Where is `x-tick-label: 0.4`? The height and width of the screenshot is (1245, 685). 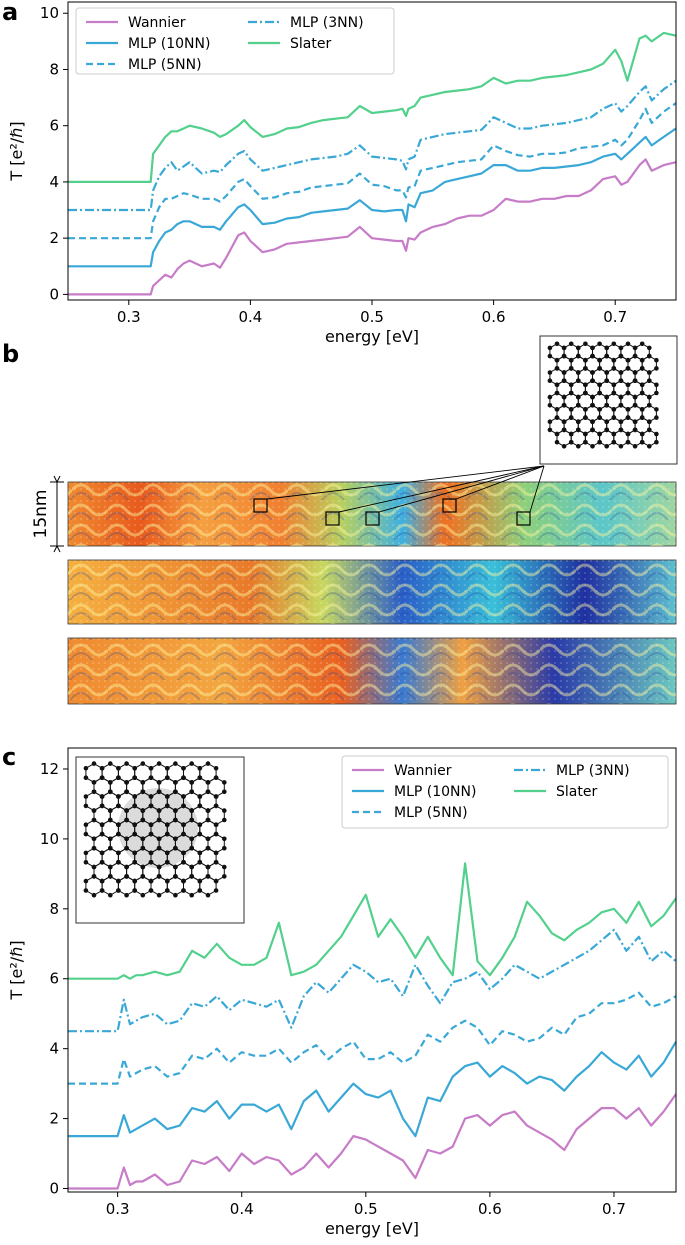
x-tick-label: 0.4 is located at coordinates (250, 317).